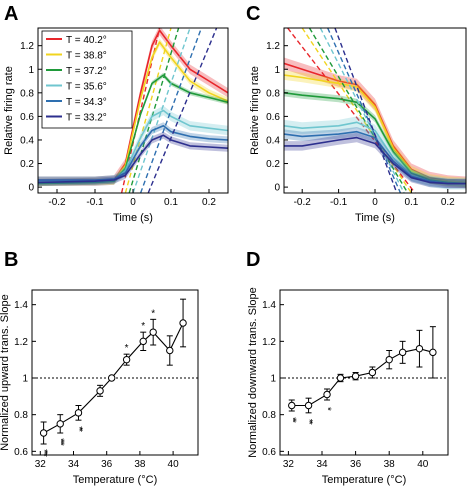 This screenshot has width=474, height=488. What do you see at coordinates (253, 14) in the screenshot?
I see `panel-label-c: C` at bounding box center [253, 14].